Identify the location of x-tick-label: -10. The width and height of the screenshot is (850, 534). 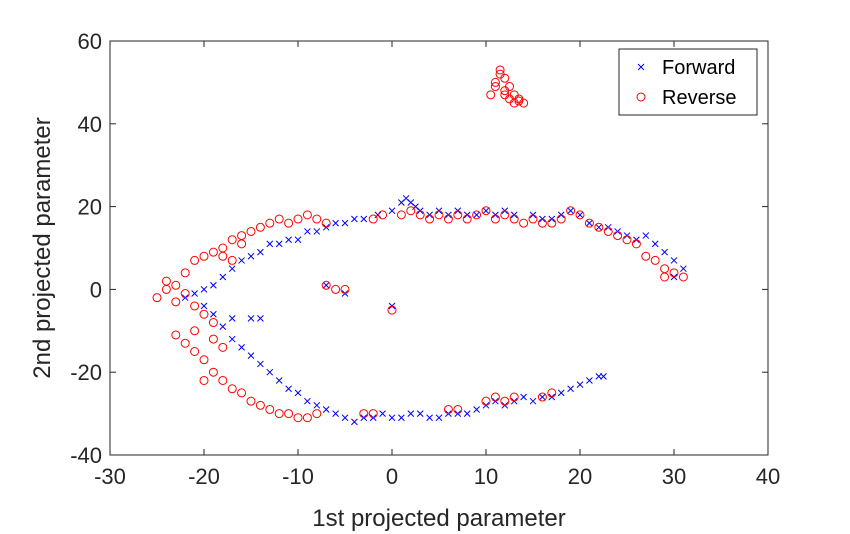
(298, 476).